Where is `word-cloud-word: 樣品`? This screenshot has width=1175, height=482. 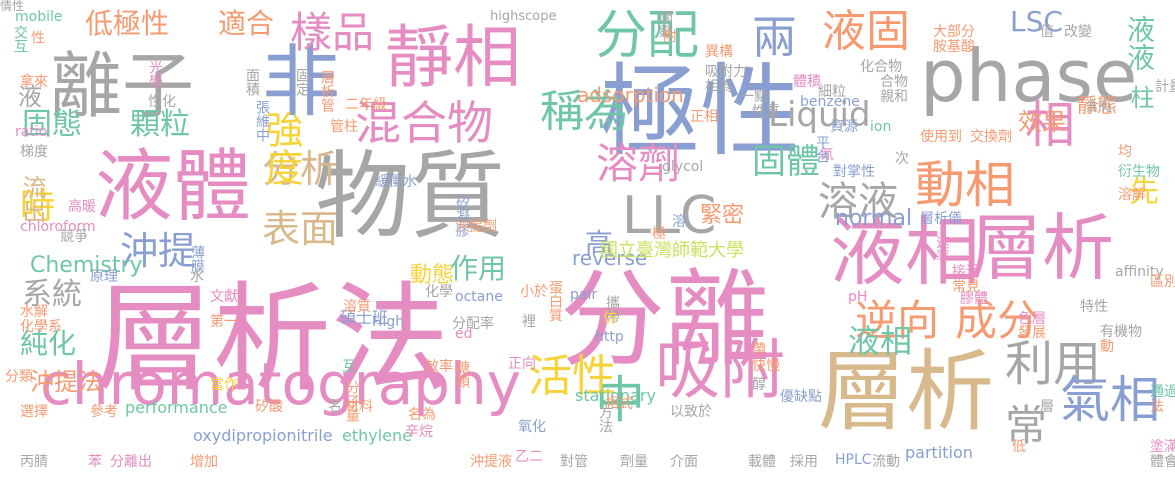
word-cloud-word: 樣品 is located at coordinates (332, 32).